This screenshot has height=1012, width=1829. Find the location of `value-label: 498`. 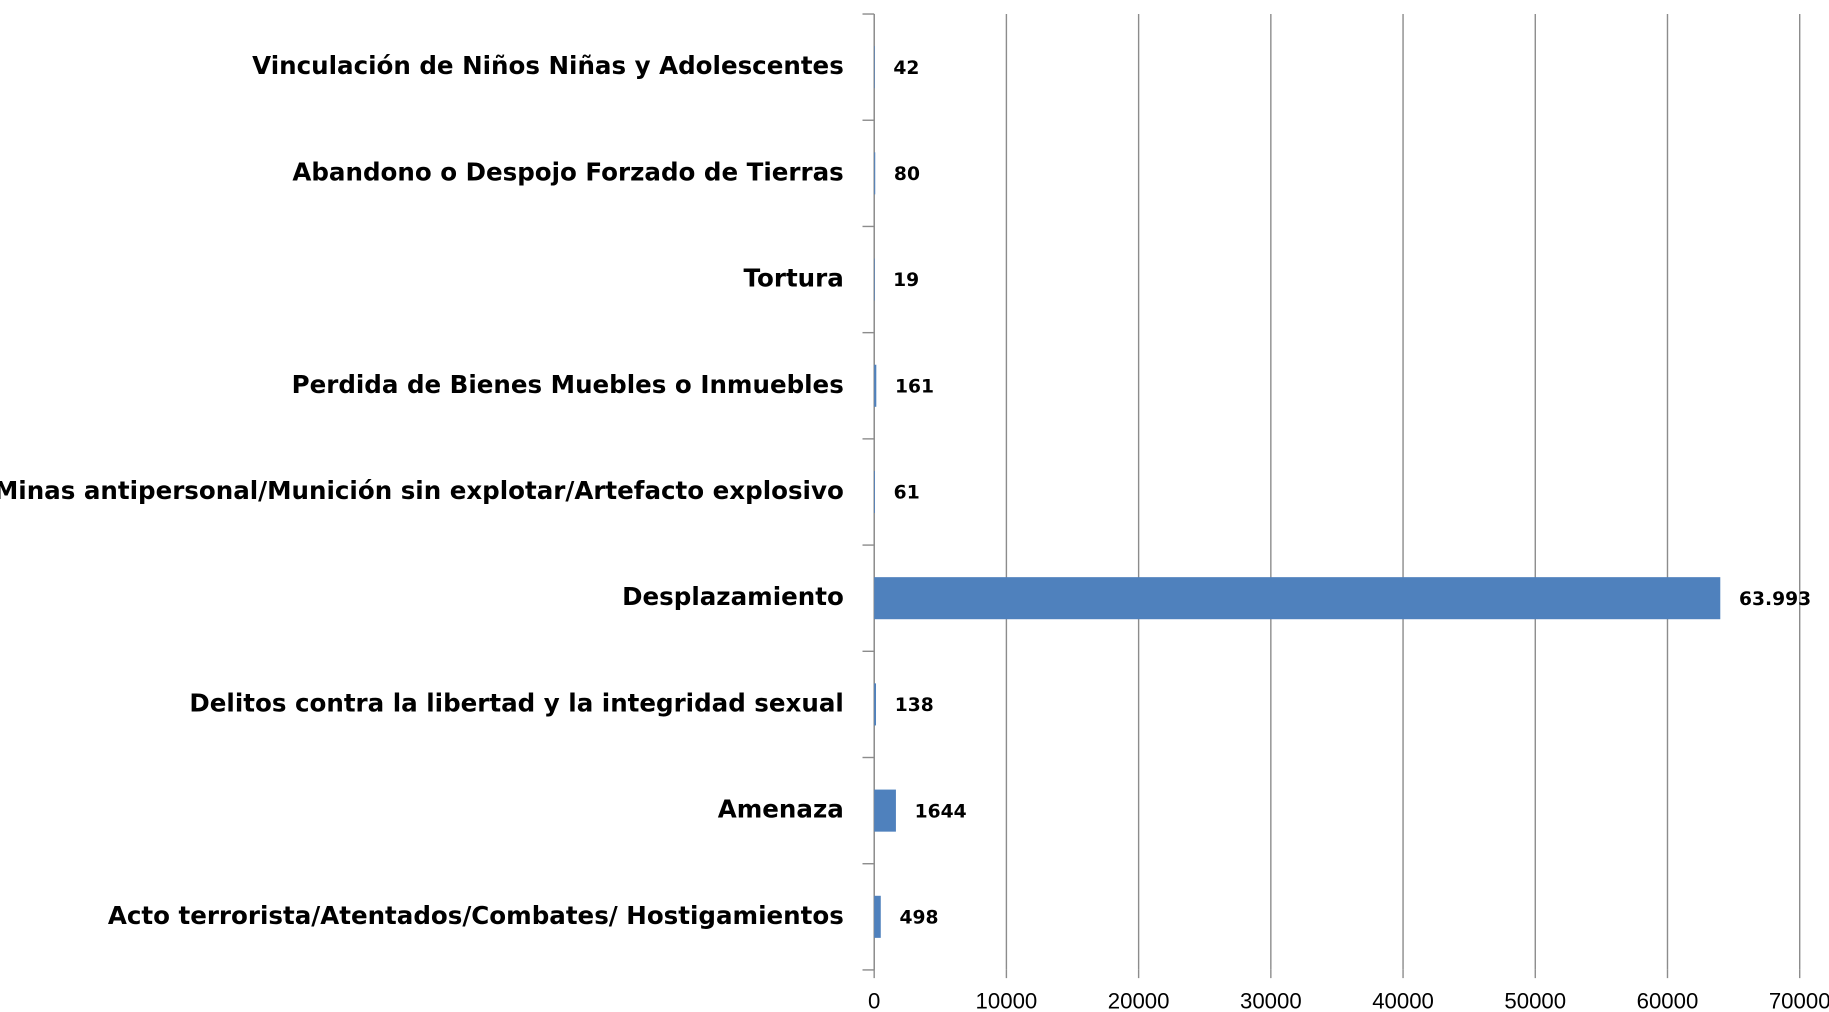

value-label: 498 is located at coordinates (918, 917).